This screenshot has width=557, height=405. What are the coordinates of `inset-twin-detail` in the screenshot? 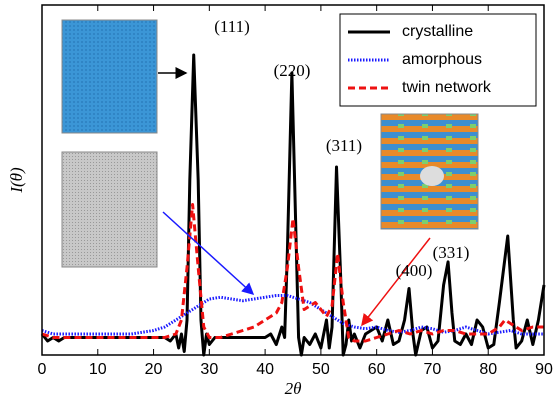 It's located at (432, 176).